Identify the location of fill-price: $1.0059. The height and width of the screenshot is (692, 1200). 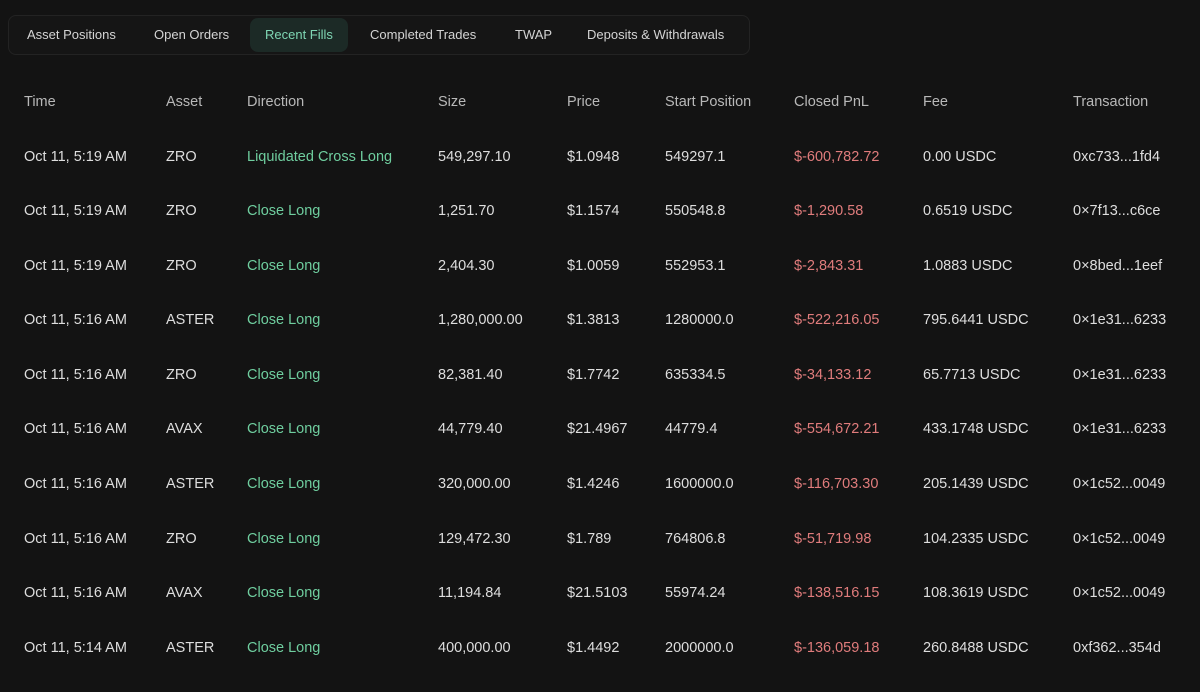
(593, 266).